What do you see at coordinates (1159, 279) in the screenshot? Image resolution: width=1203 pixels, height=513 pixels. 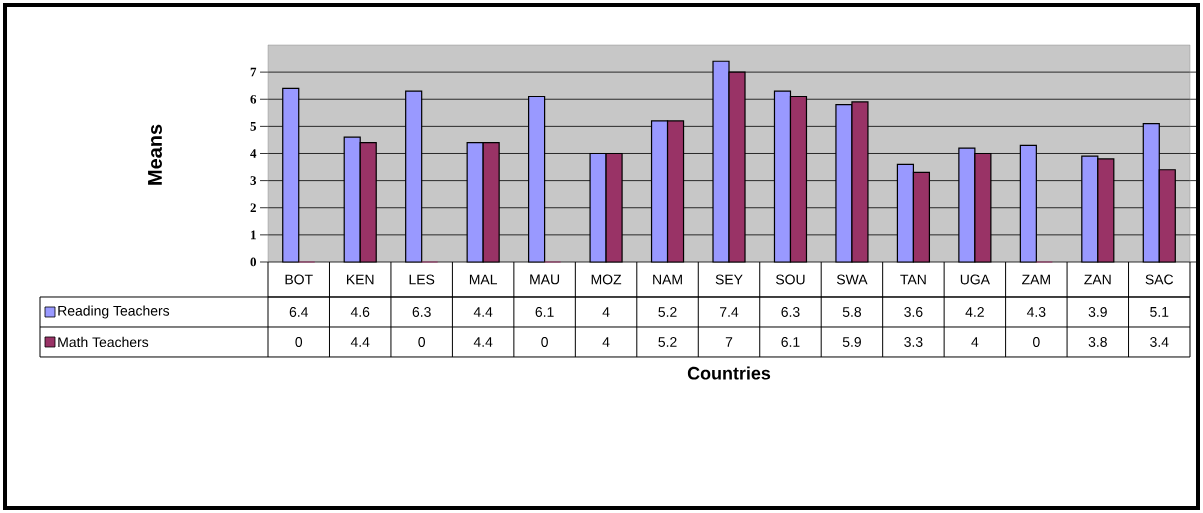 I see `x-tick-label: SAC` at bounding box center [1159, 279].